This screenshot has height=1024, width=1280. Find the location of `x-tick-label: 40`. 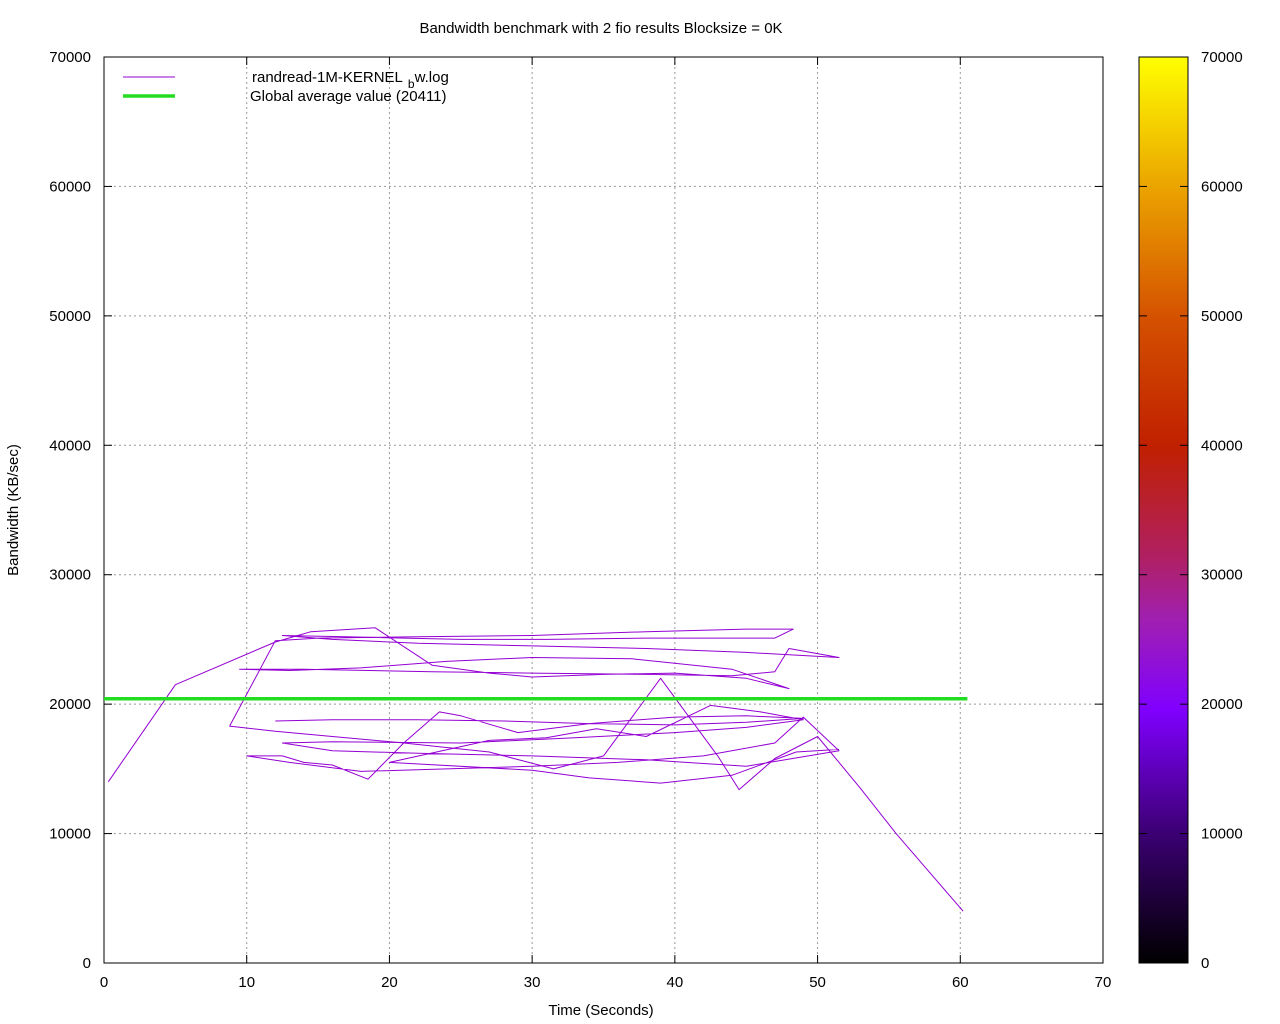

x-tick-label: 40 is located at coordinates (675, 982).